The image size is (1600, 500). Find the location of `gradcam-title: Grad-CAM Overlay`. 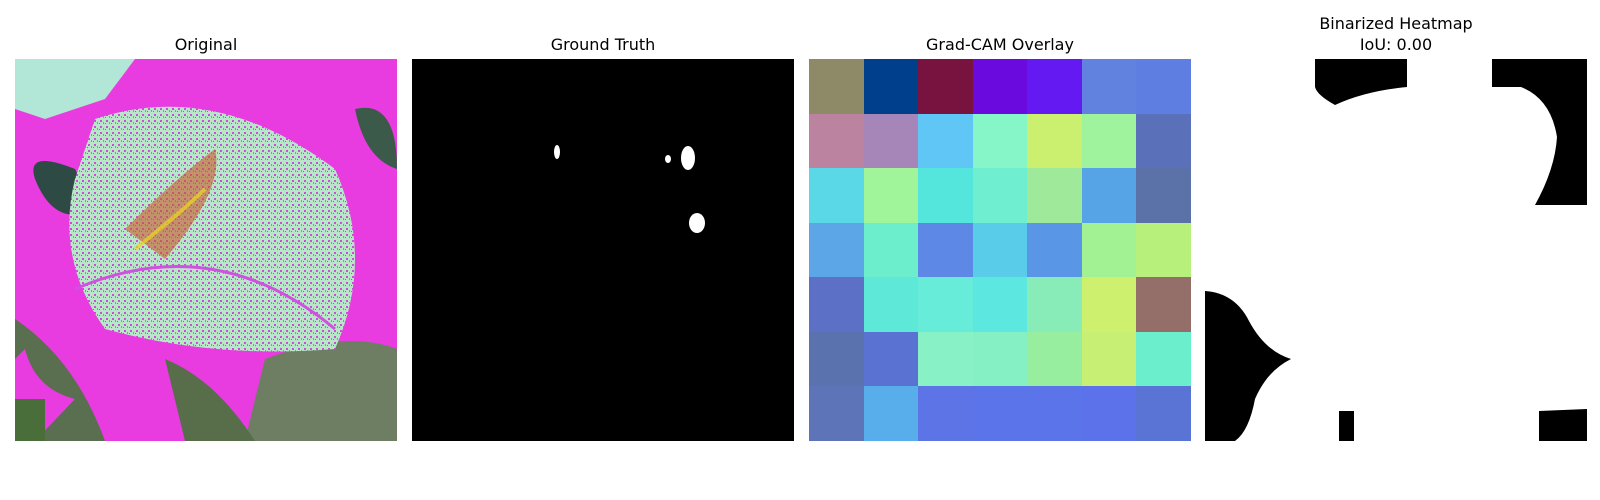

gradcam-title: Grad-CAM Overlay is located at coordinates (1000, 44).